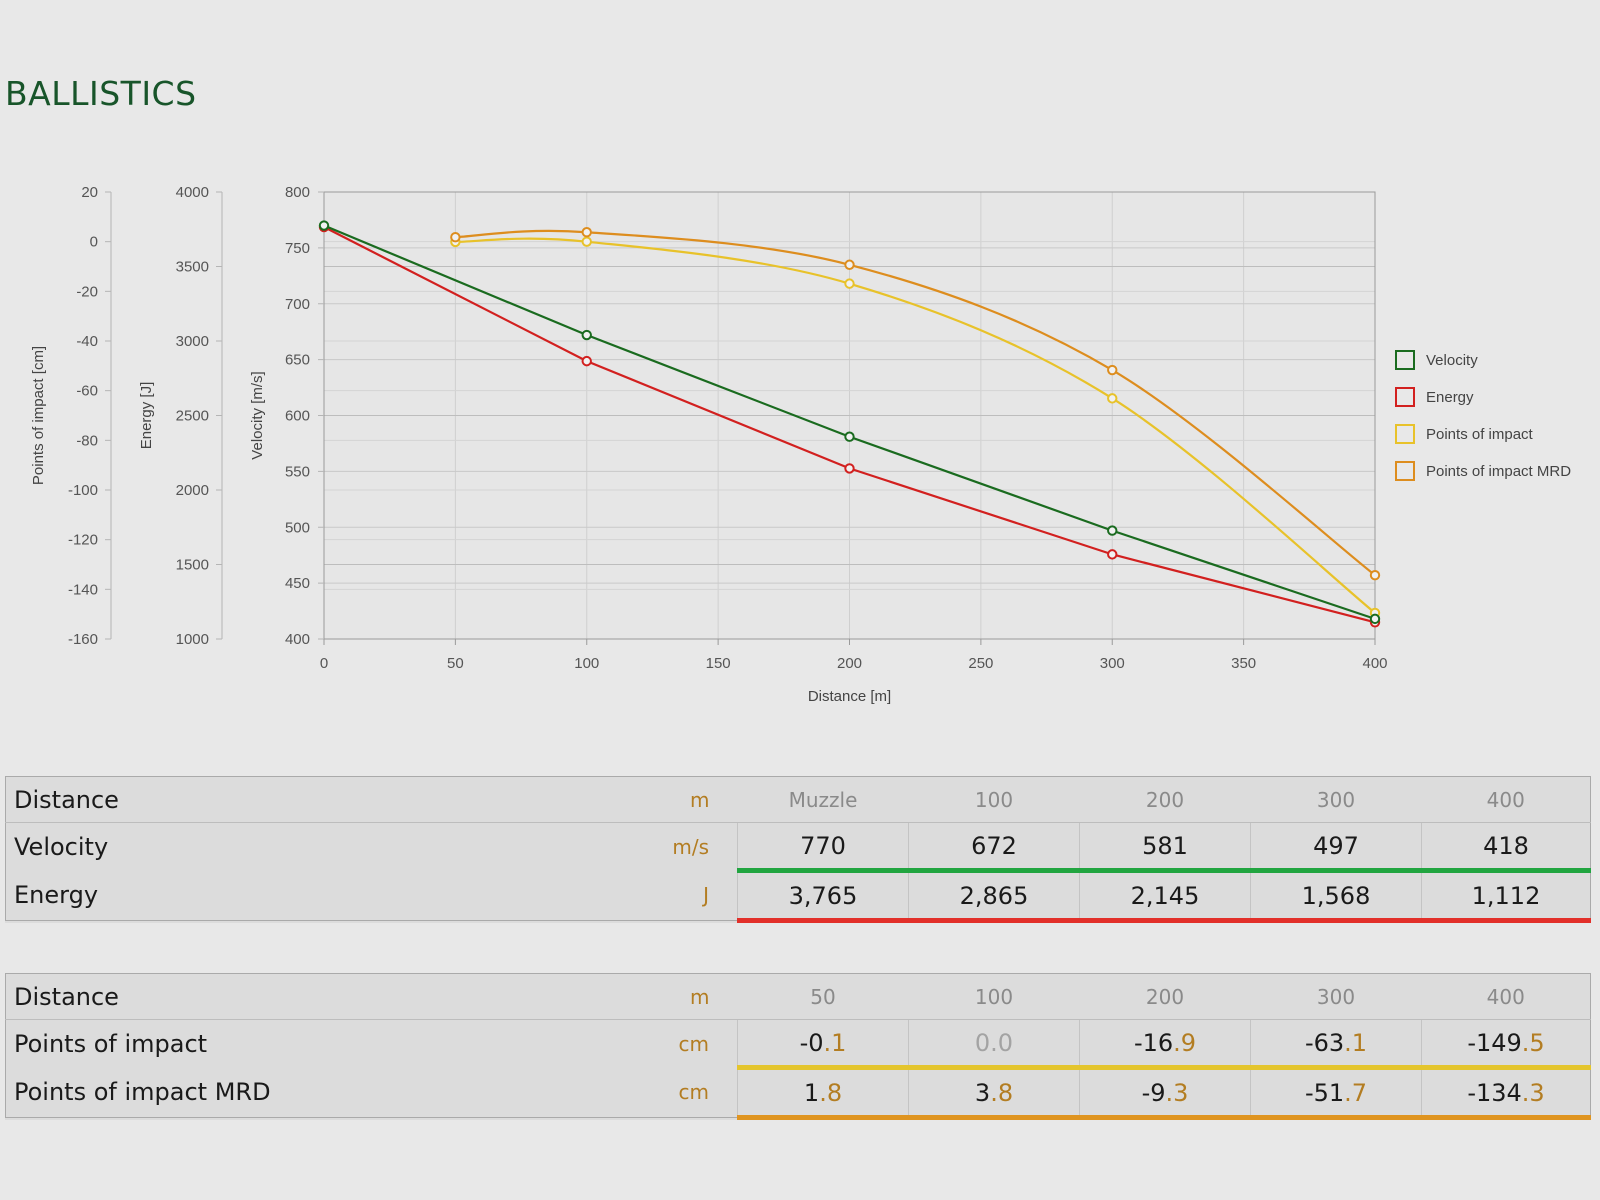  Describe the element at coordinates (1533, 1042) in the screenshot. I see `decimal-part: .5` at that location.